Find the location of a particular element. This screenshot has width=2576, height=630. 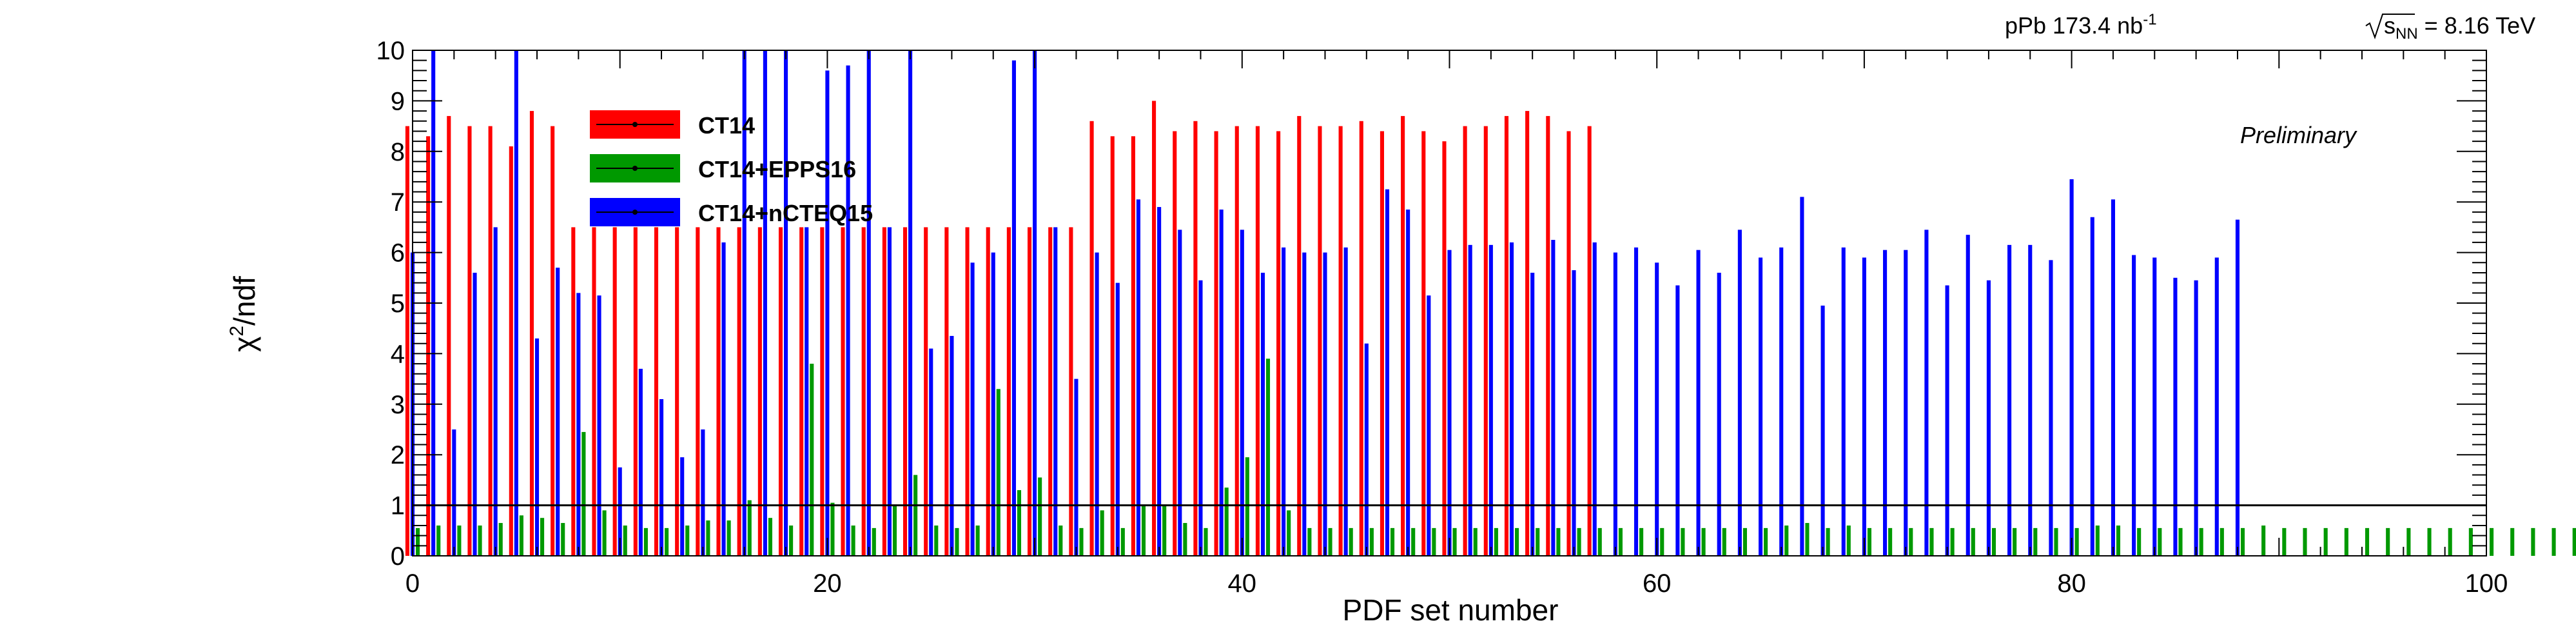

y-axis-label-sup: 2 is located at coordinates (237, 331).